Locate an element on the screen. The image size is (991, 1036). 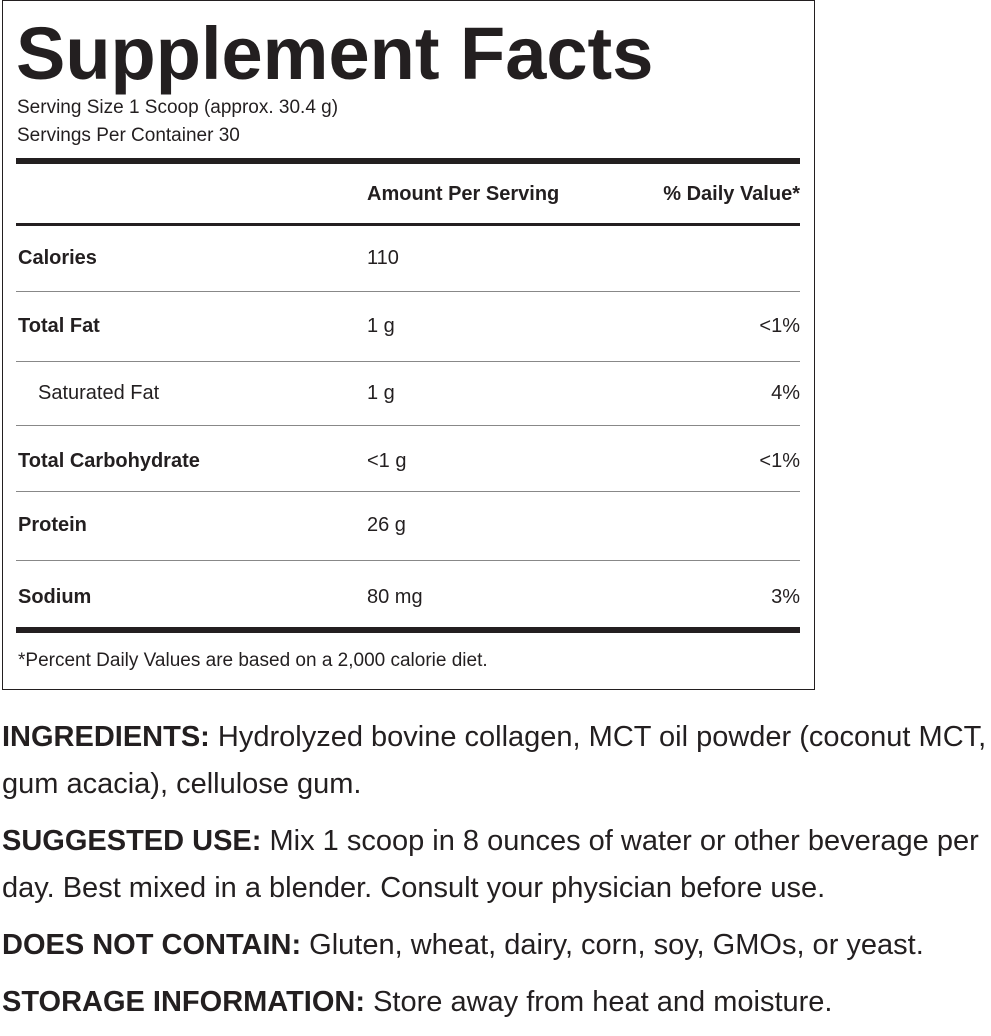
nutrient-name: Total Fat is located at coordinates (59, 326).